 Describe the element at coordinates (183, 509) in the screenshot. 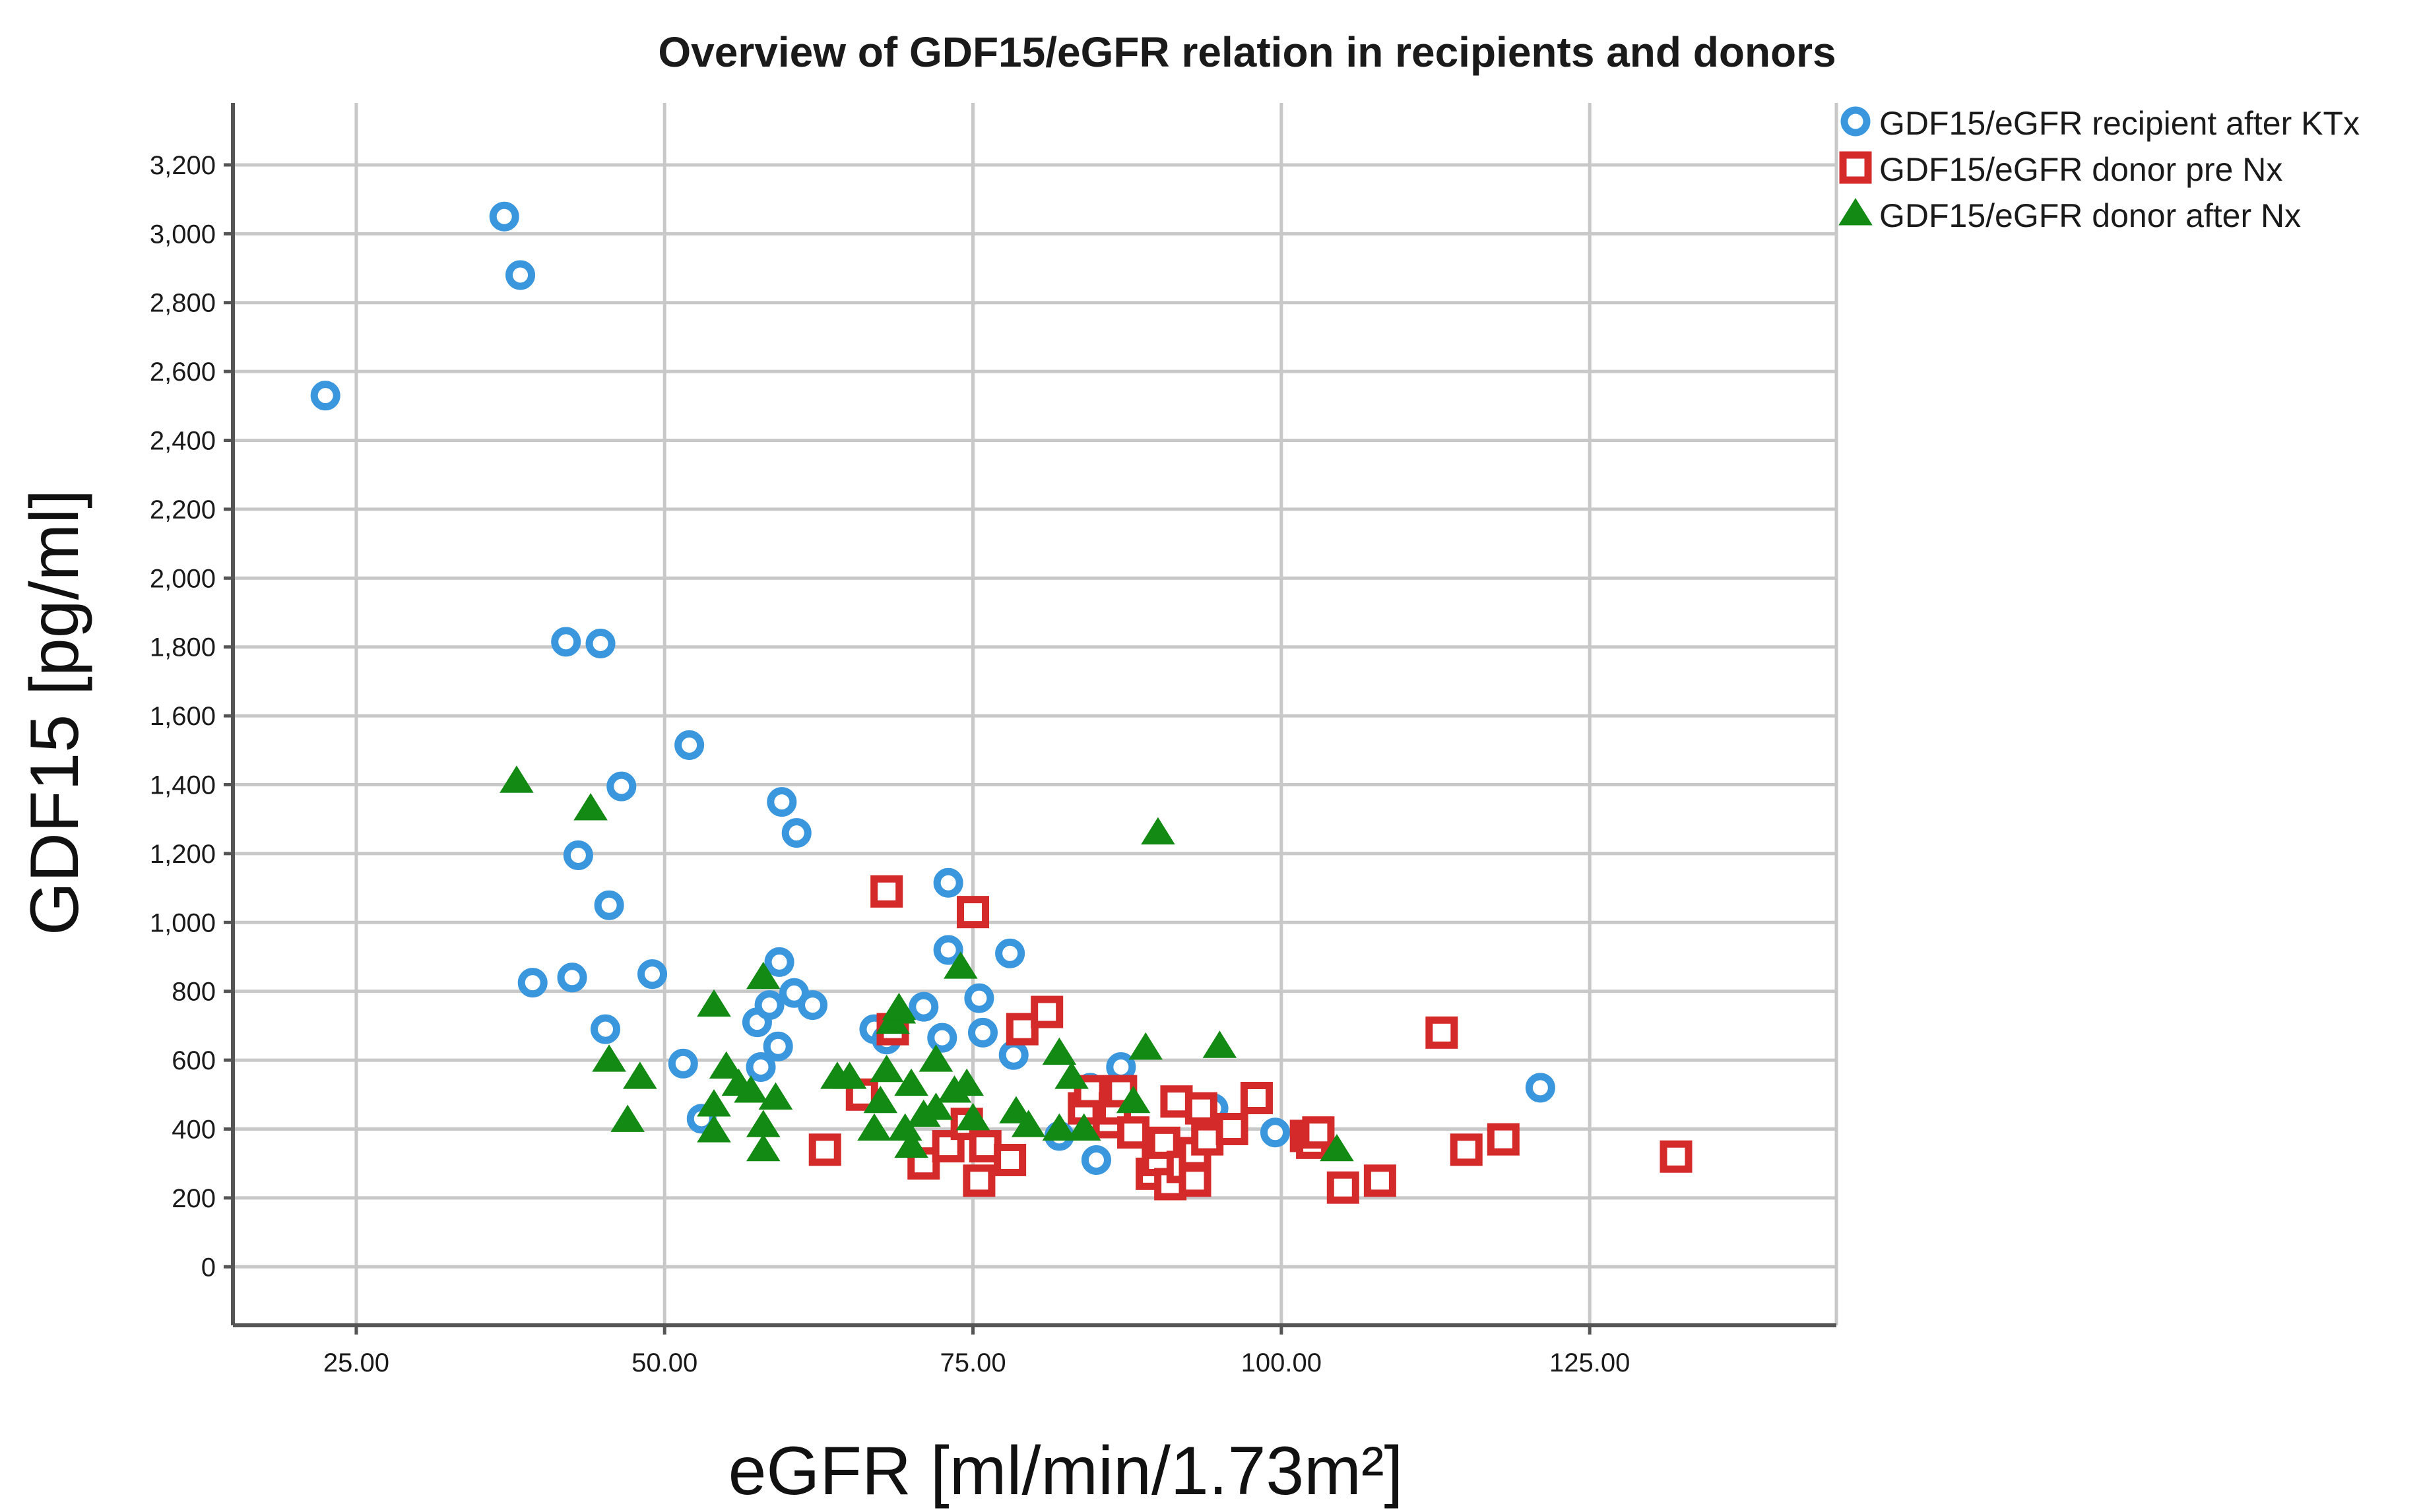

I see `y-tick-label: 2,200` at that location.